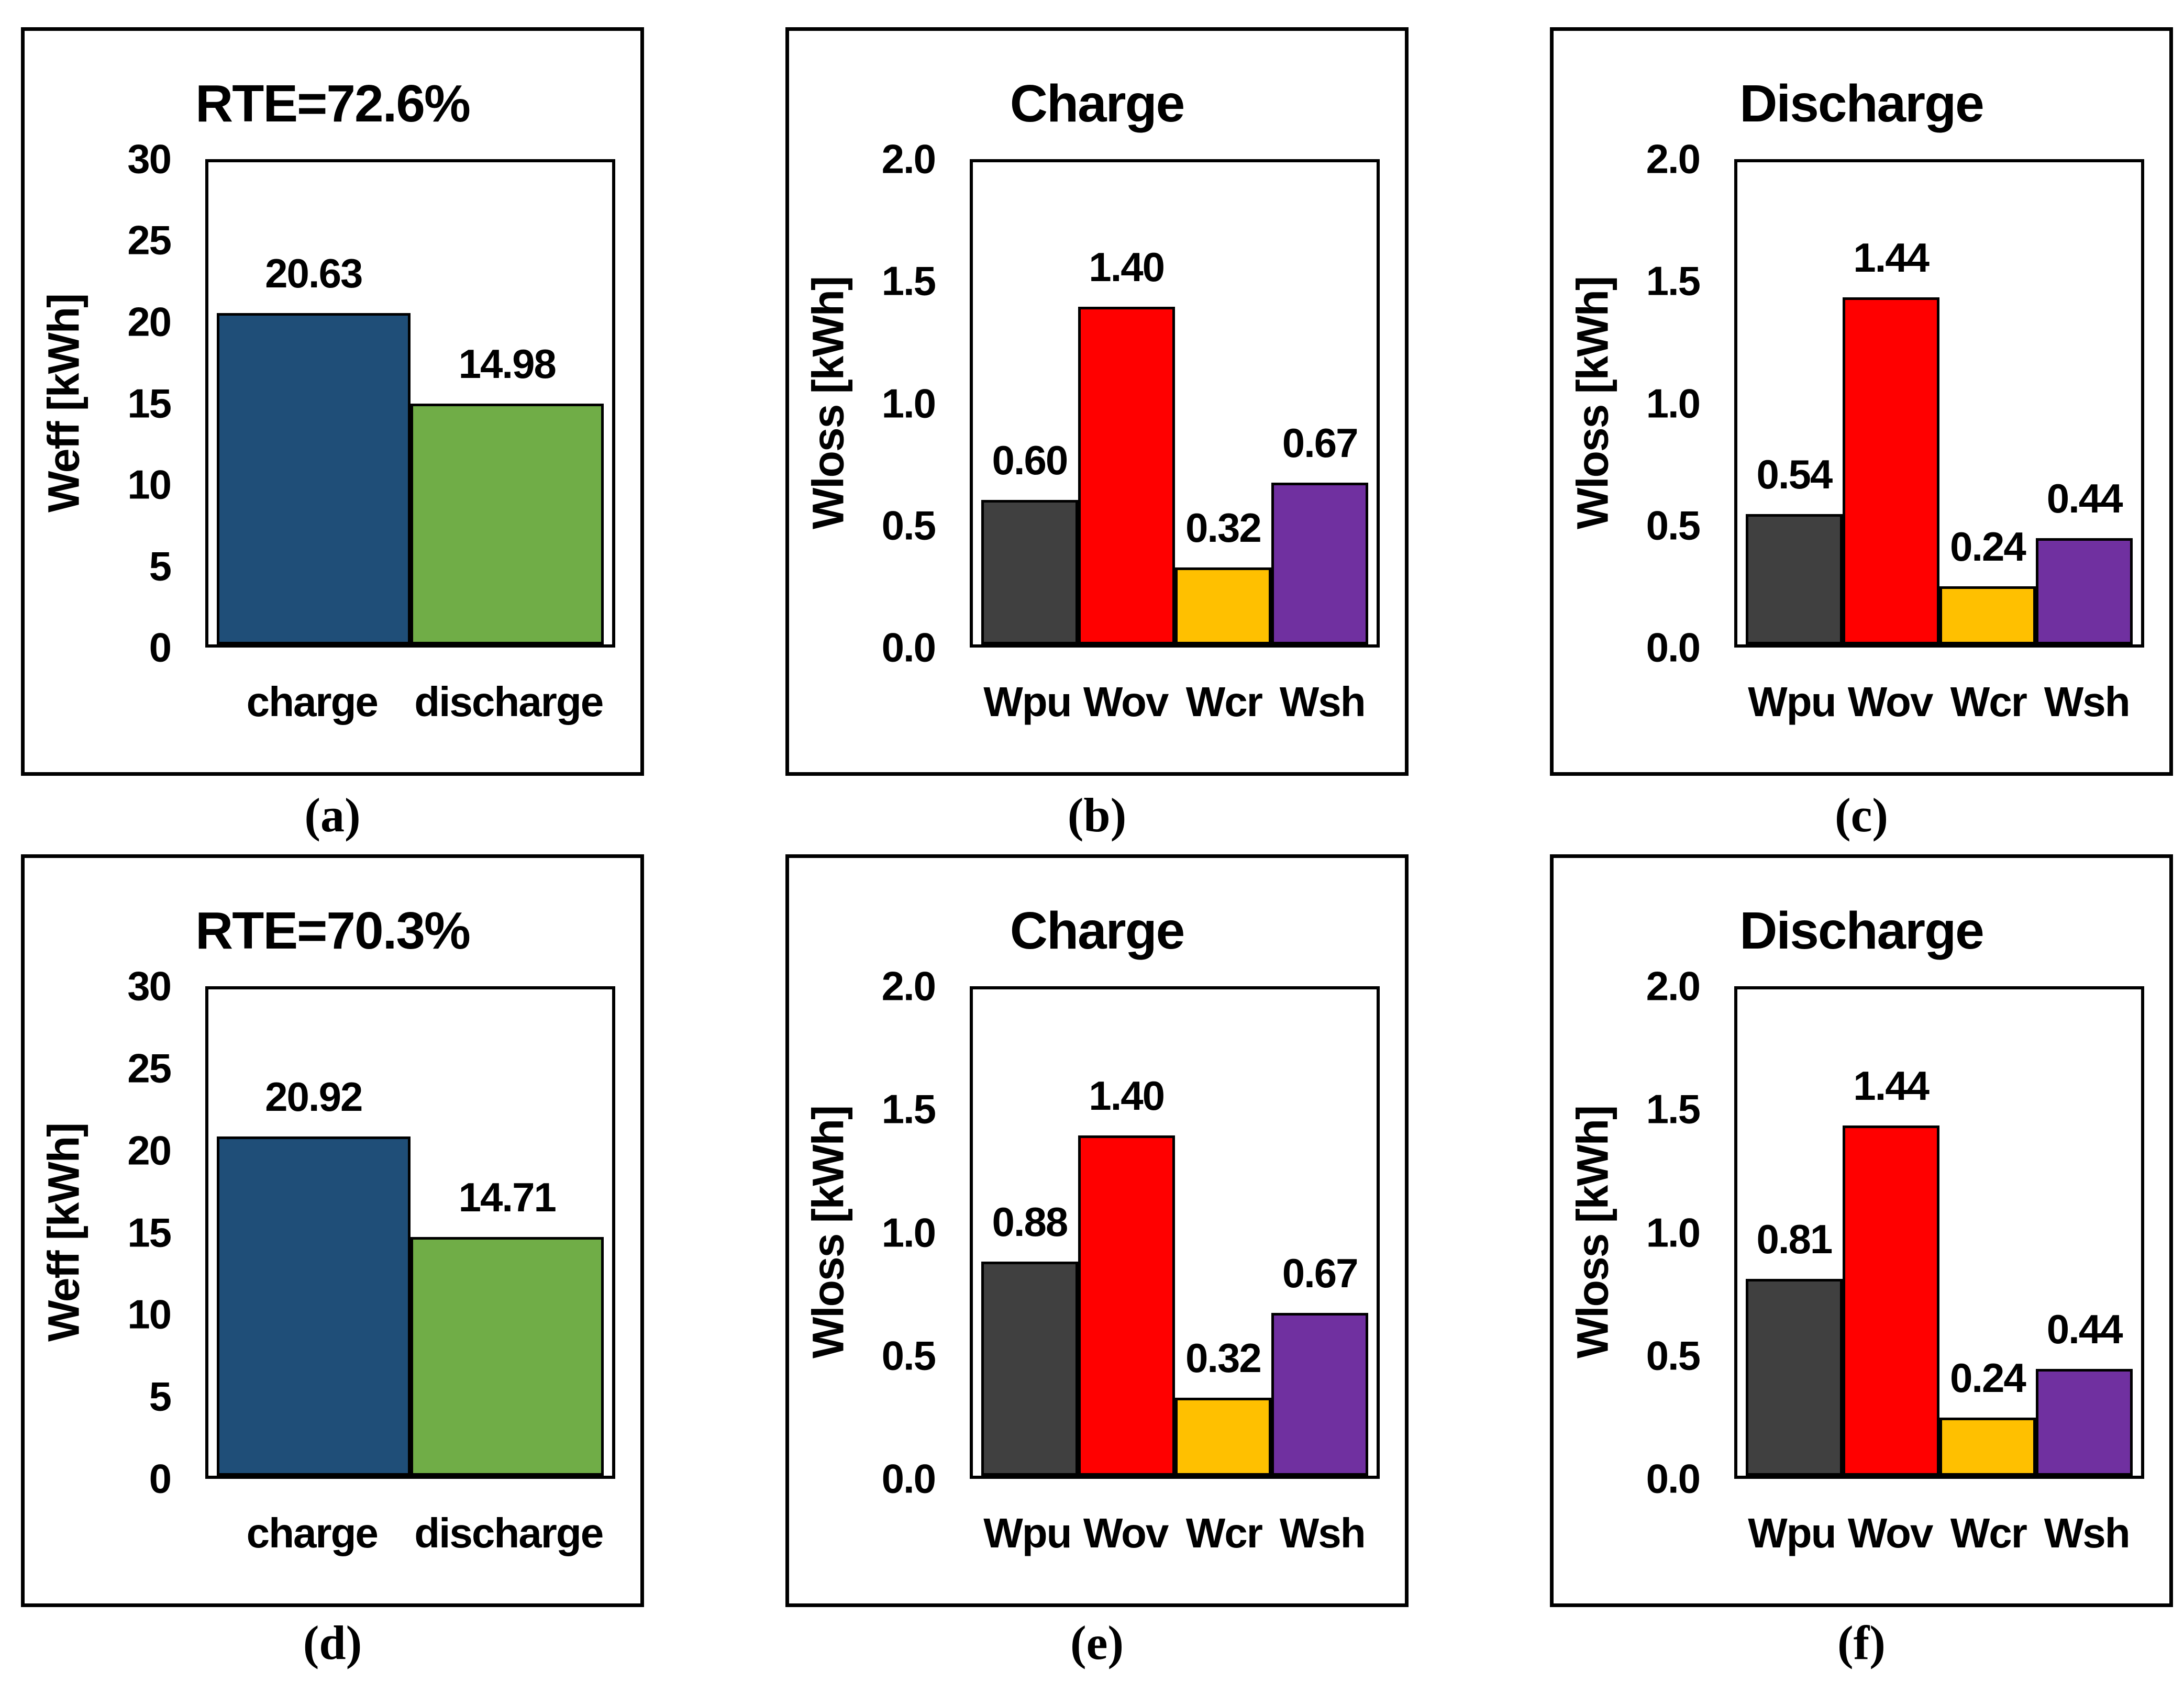  Describe the element at coordinates (333, 931) in the screenshot. I see `panel-title: RTE=70.3%` at that location.